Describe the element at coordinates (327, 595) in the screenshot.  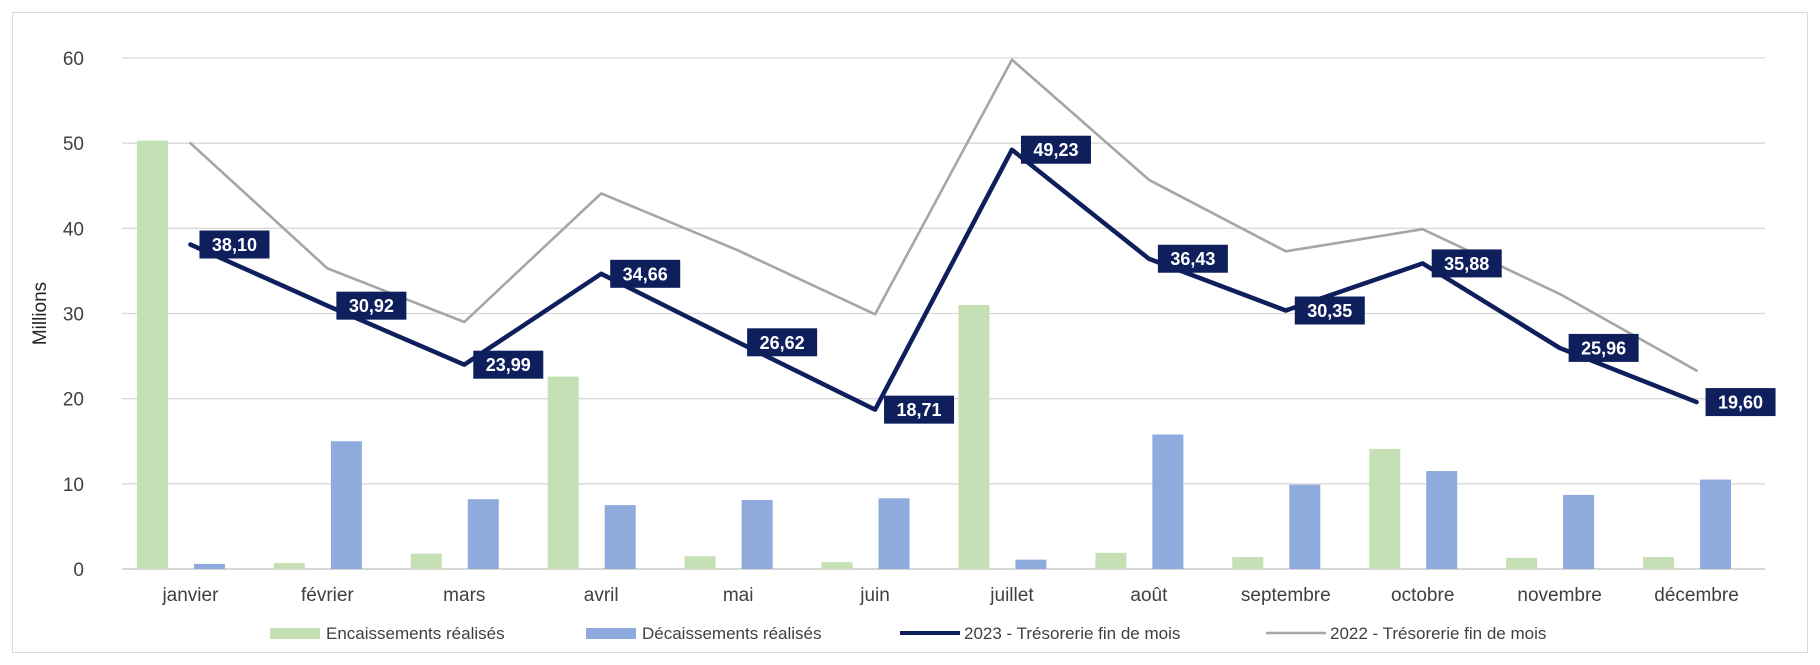
I see `x-tick-label: février` at that location.